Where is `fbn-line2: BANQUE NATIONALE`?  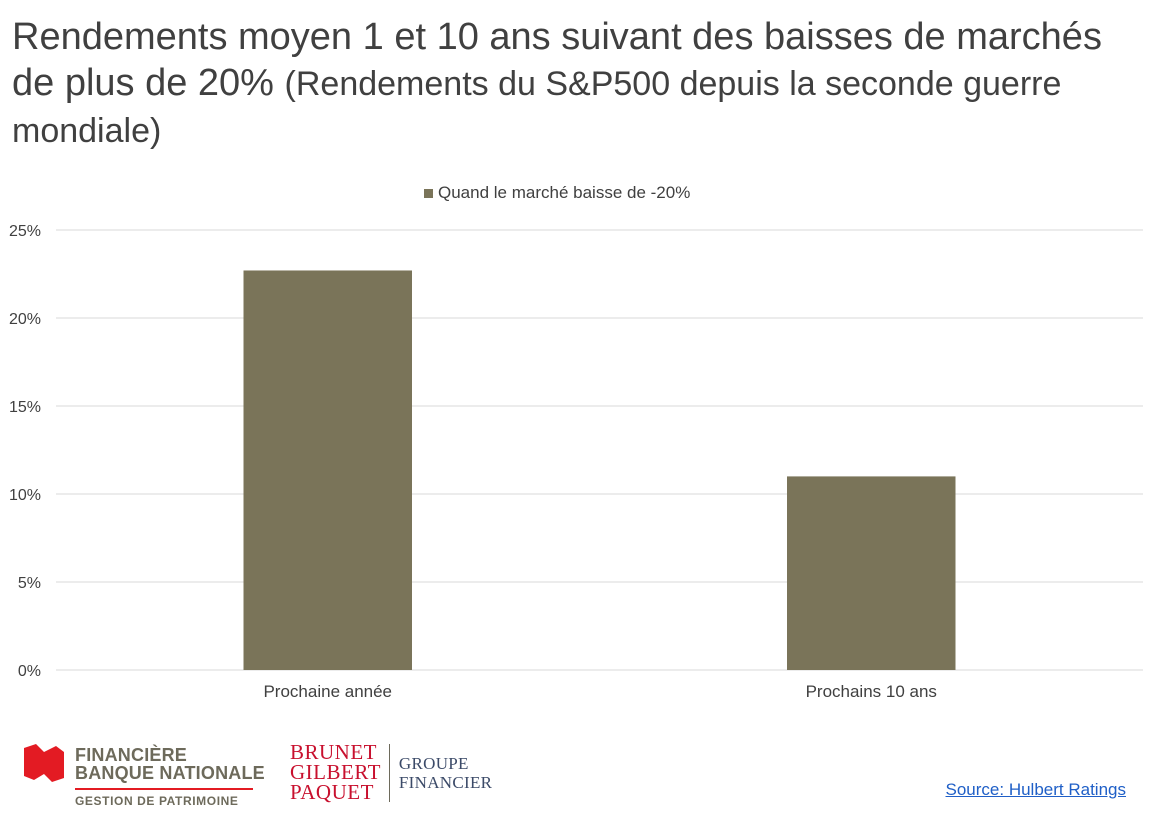 fbn-line2: BANQUE NATIONALE is located at coordinates (170, 773).